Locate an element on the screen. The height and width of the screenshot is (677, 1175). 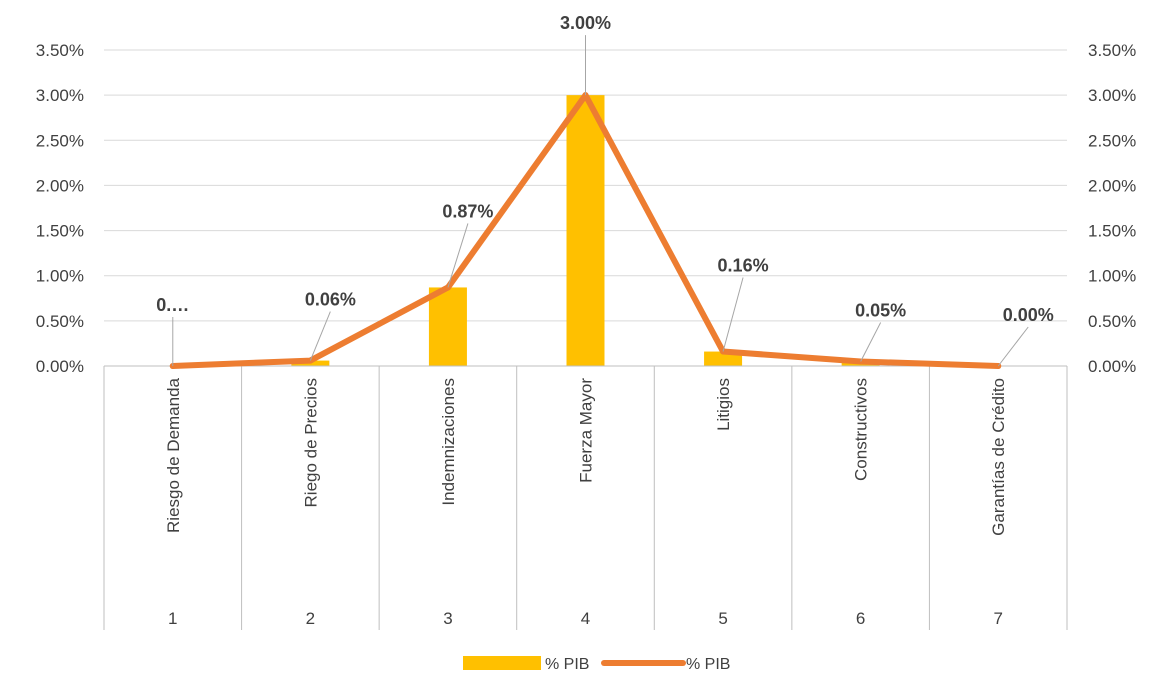
data-label: 0.16% is located at coordinates (743, 266).